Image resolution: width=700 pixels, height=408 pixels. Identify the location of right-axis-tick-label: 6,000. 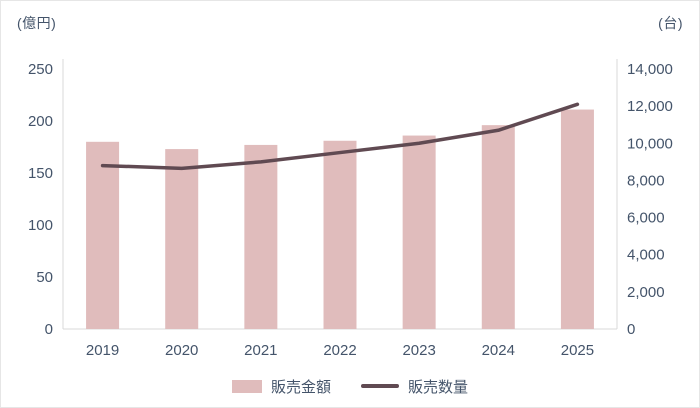
(646, 218).